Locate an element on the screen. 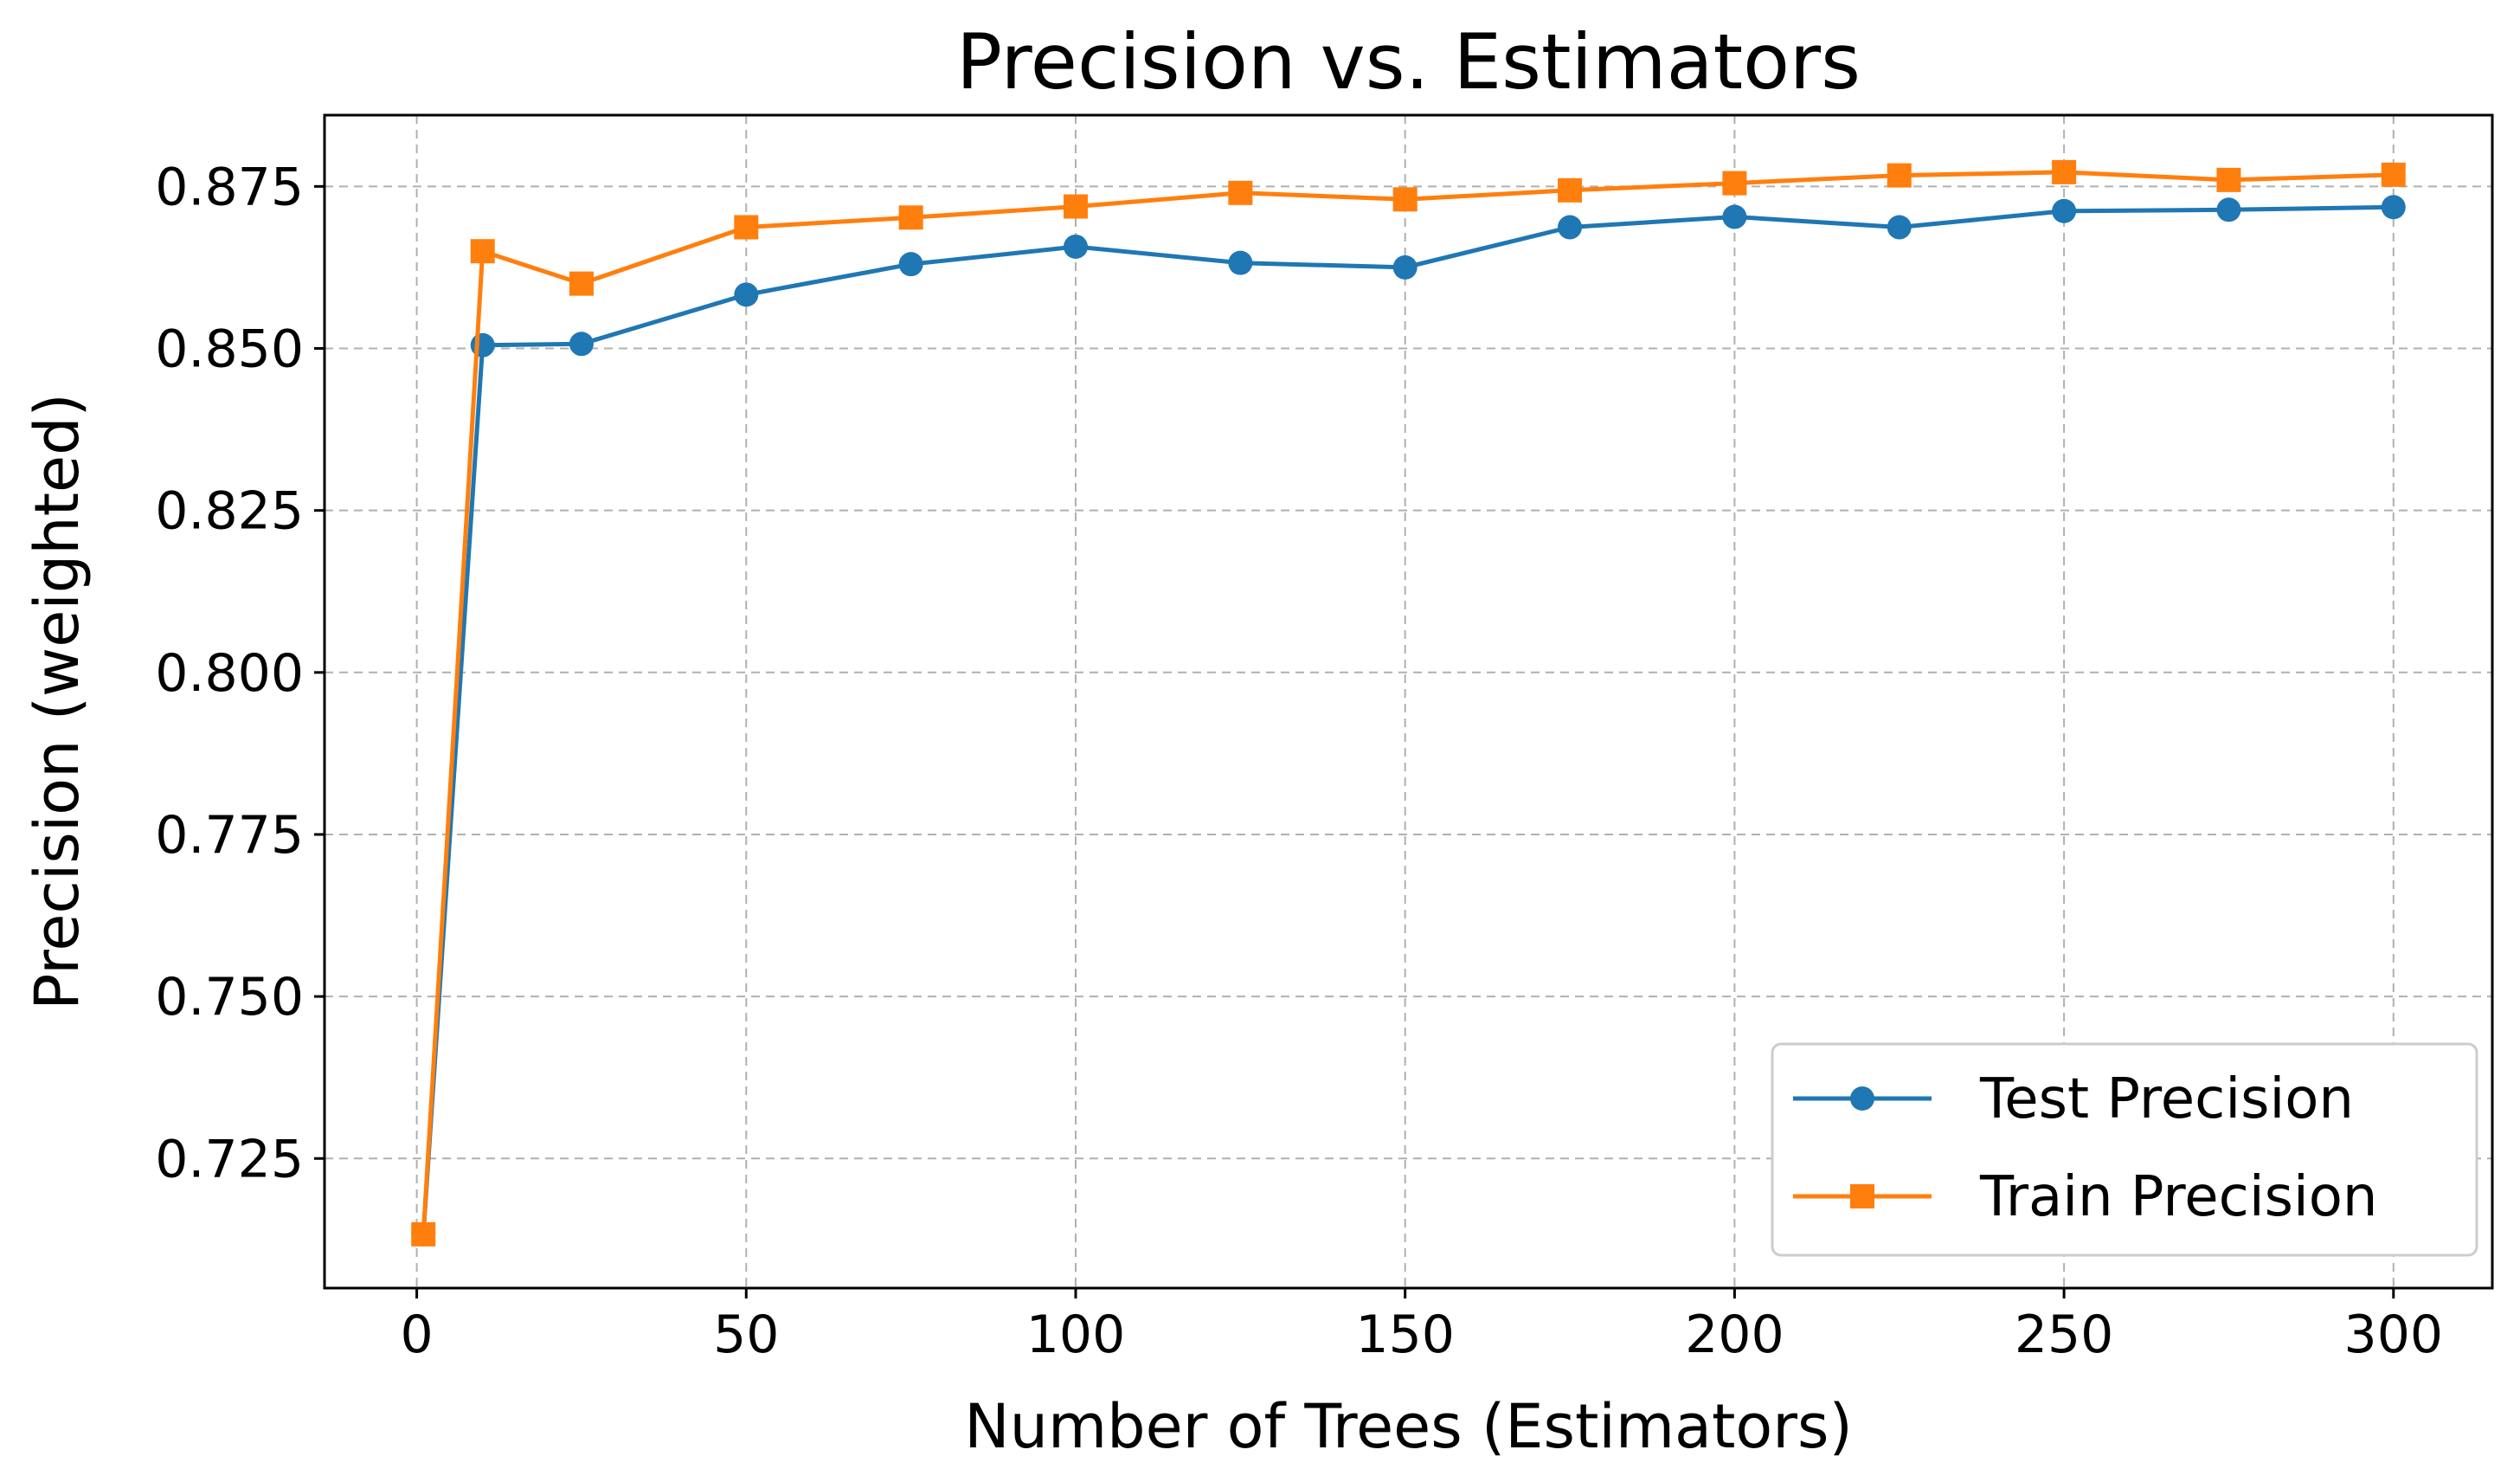  y-tick-label: 0.775 is located at coordinates (229, 835).